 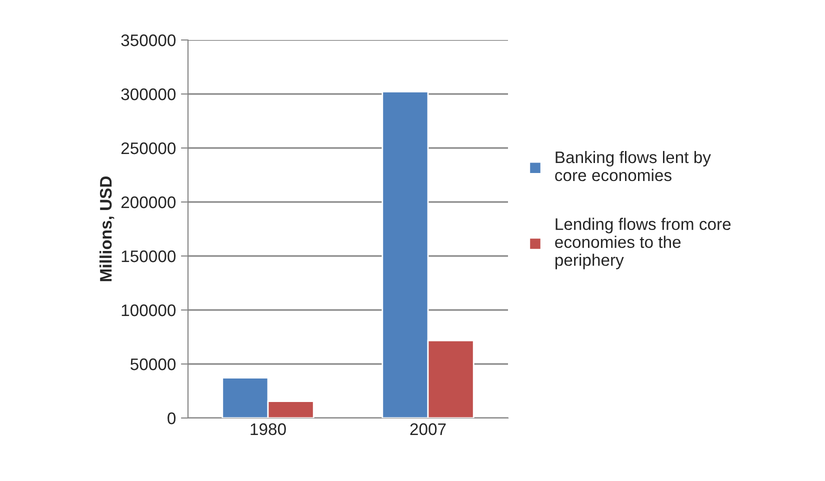 What do you see at coordinates (149, 310) in the screenshot?
I see `y-tick-label: 100000` at bounding box center [149, 310].